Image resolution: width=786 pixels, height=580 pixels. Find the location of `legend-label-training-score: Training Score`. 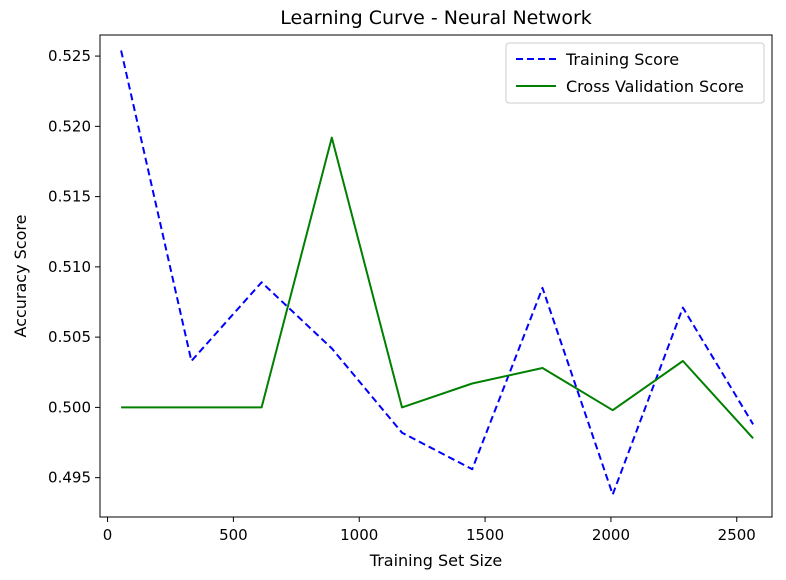

legend-label-training-score: Training Score is located at coordinates (622, 59).